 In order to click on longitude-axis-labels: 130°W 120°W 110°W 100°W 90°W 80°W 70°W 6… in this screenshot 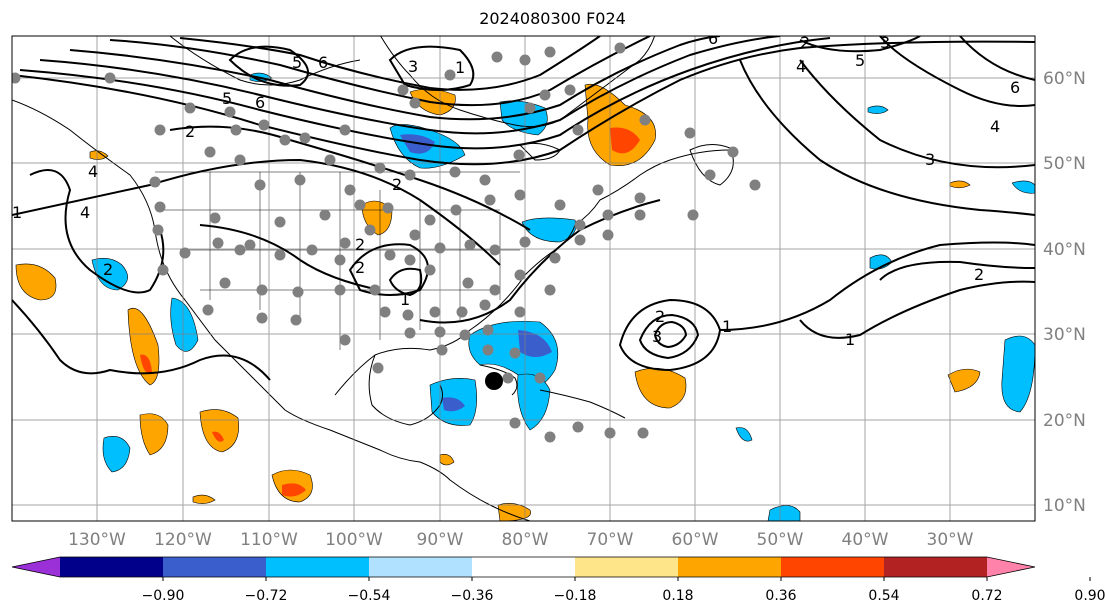, I will do `click(521, 540)`.